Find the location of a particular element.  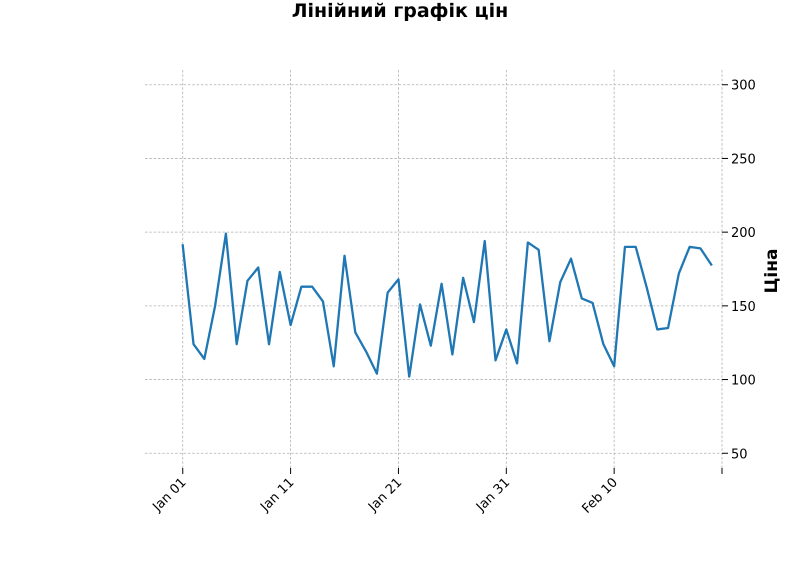

x-tick-label: Jan 31 is located at coordinates (493, 495).